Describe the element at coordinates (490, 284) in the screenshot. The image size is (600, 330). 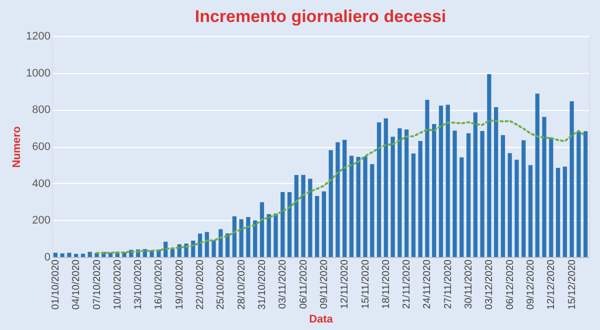
I see `x-tick-label: 03/12/2020` at that location.